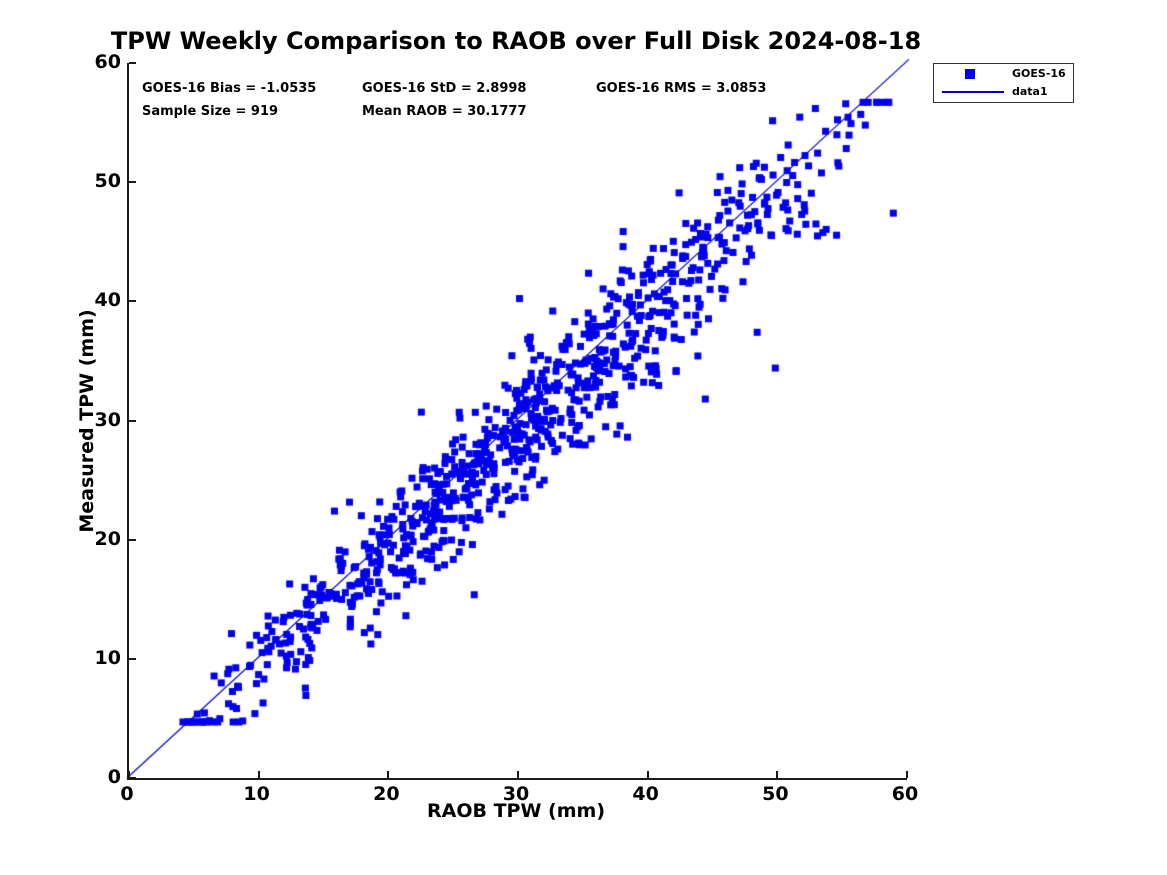 The image size is (1167, 875). What do you see at coordinates (127, 794) in the screenshot?
I see `x-tick-label: 0` at bounding box center [127, 794].